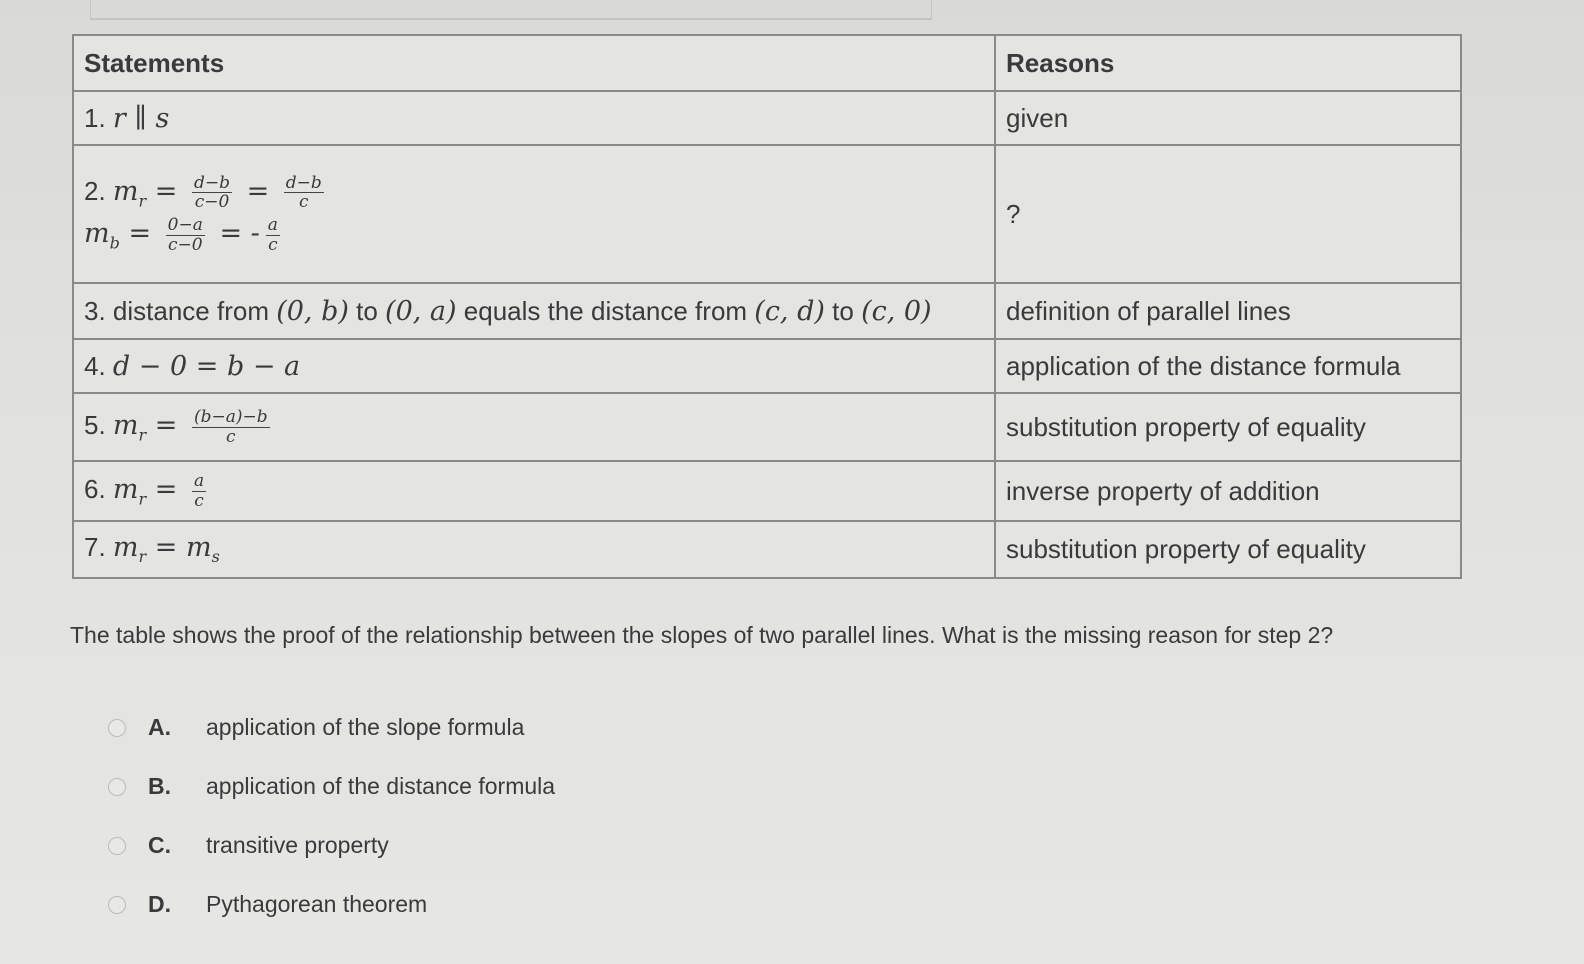 The image size is (1584, 964). Describe the element at coordinates (98, 547) in the screenshot. I see `statement-text: 7.` at that location.